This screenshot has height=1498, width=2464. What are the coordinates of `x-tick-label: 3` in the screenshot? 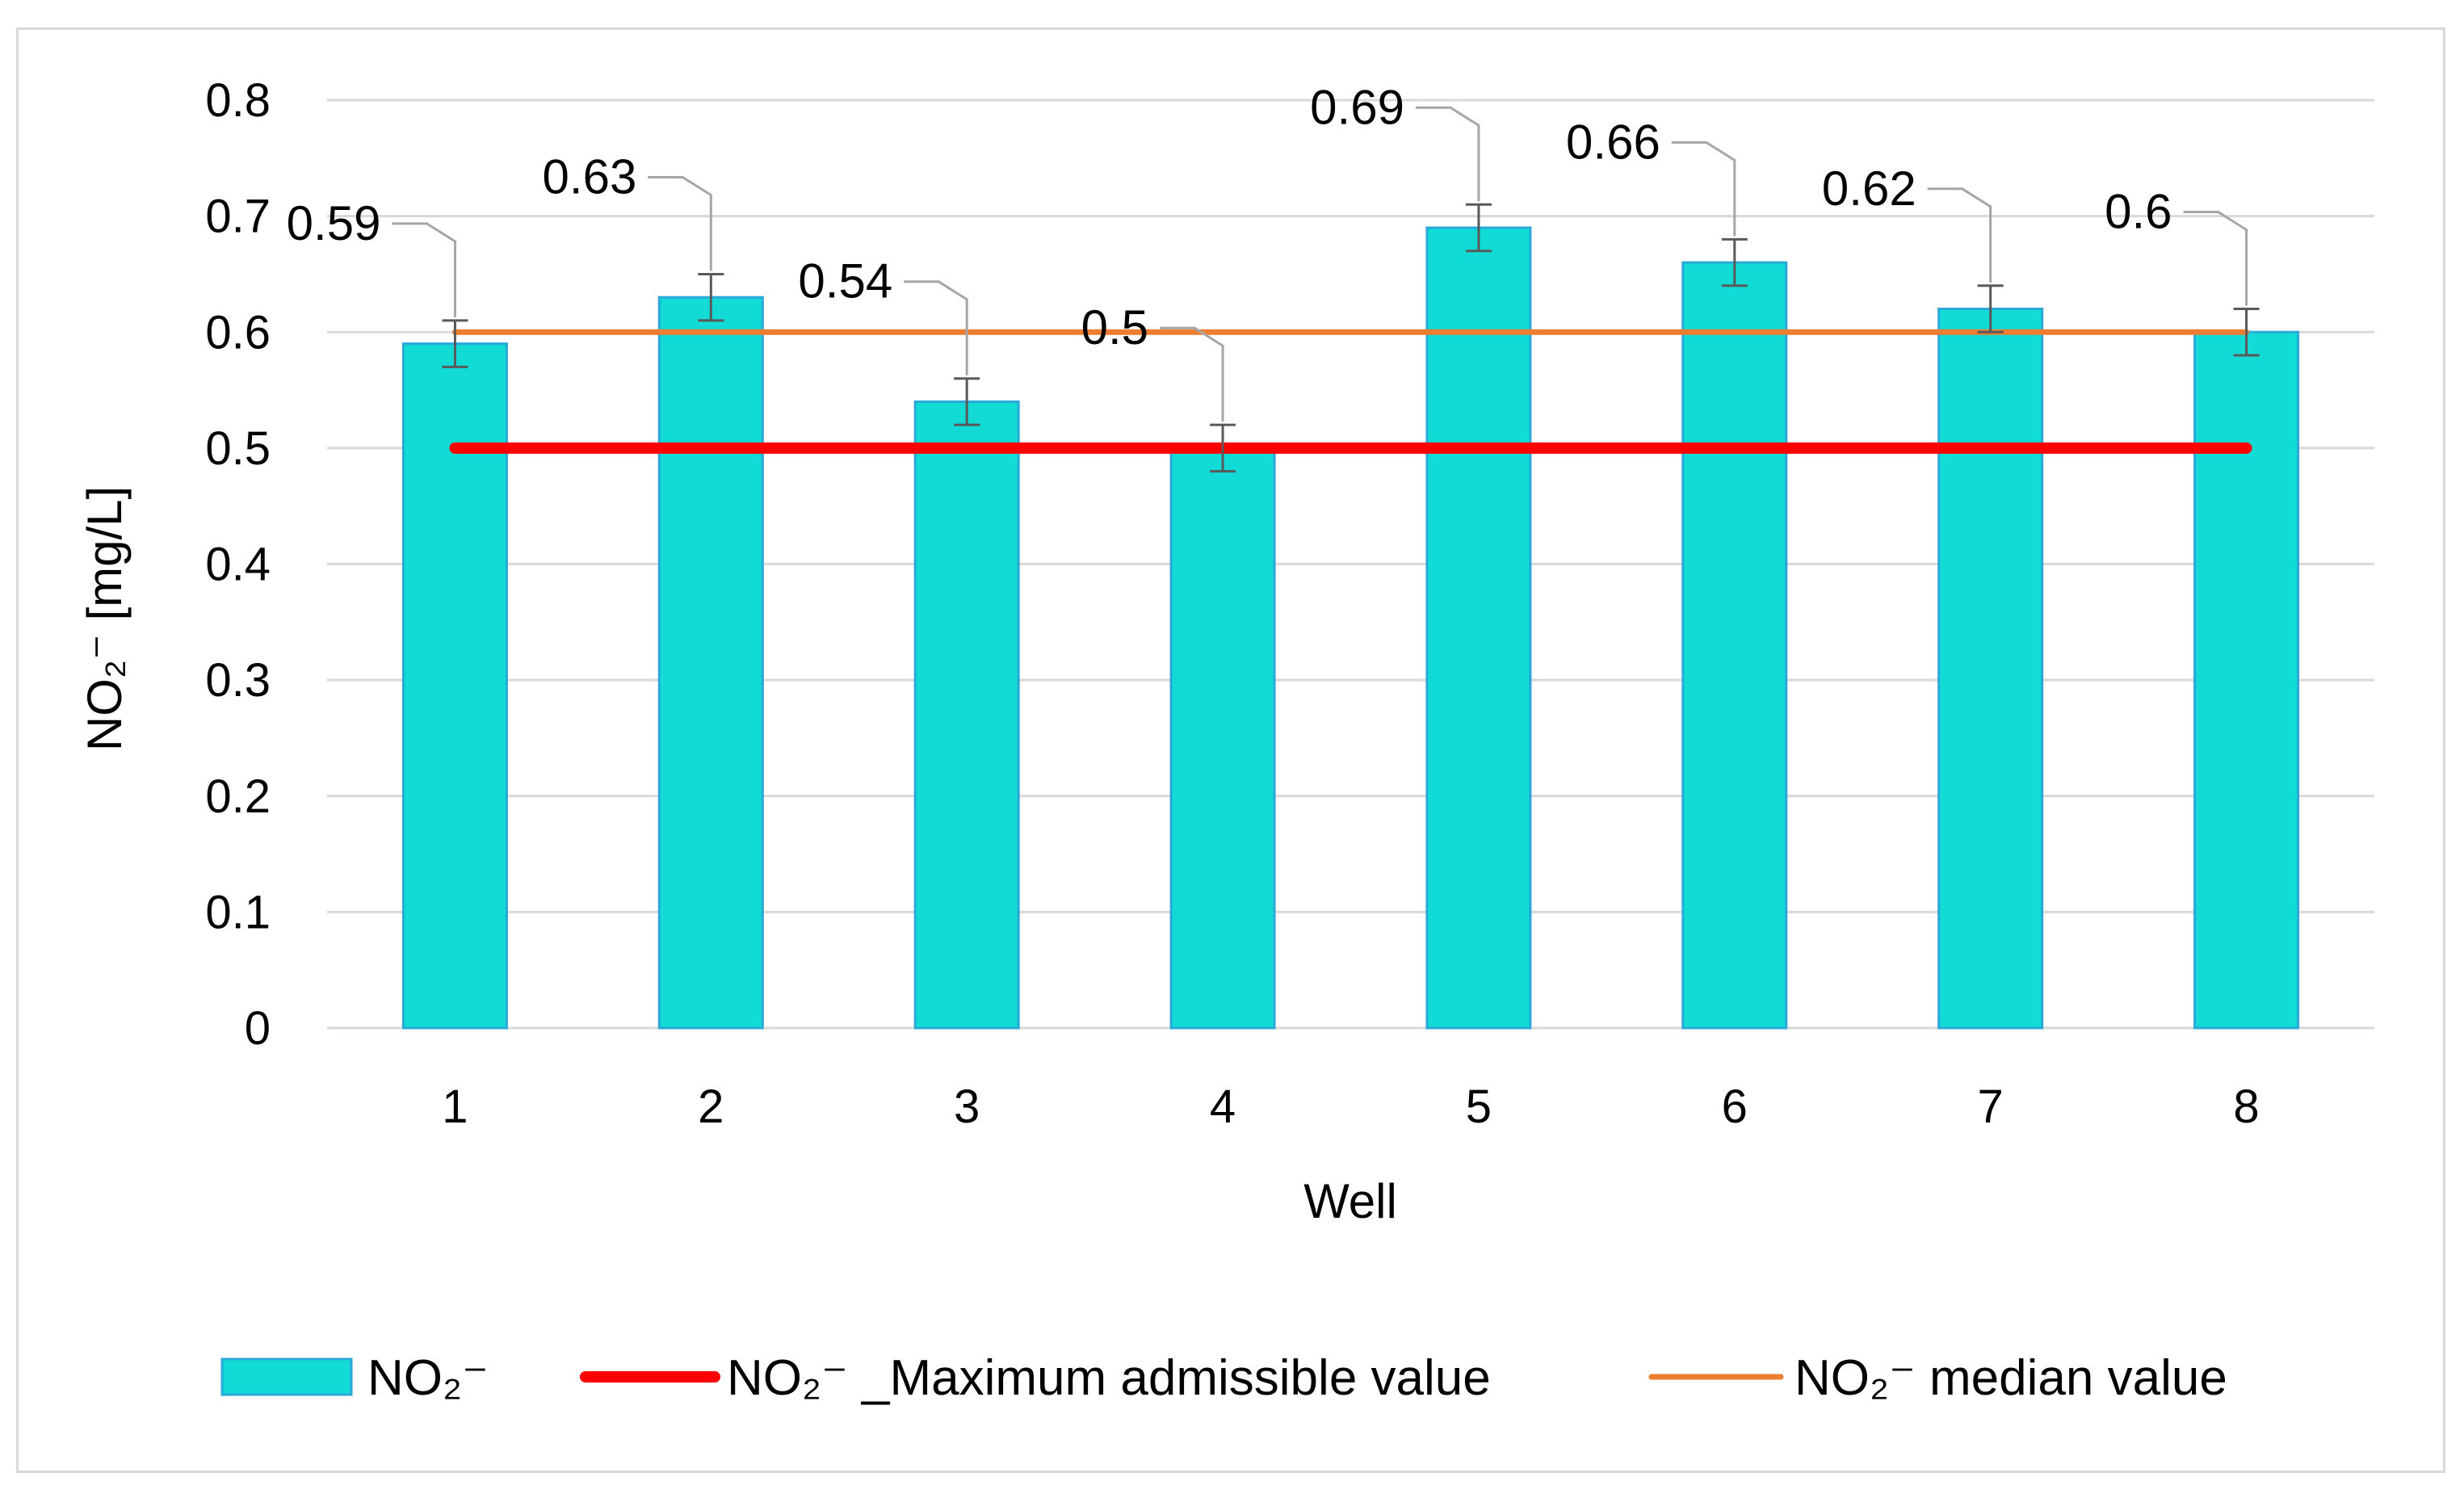 It's located at (967, 1106).